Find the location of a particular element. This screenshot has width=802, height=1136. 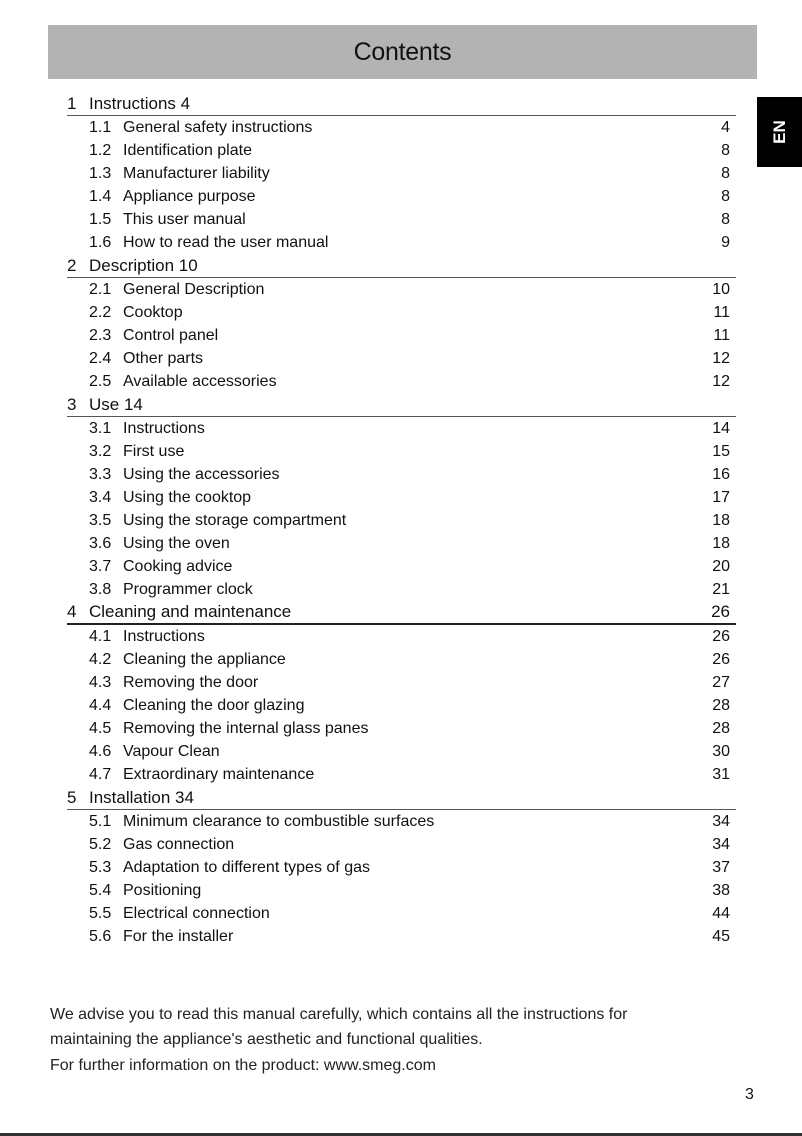

entry-number: 4.6 is located at coordinates (100, 751).